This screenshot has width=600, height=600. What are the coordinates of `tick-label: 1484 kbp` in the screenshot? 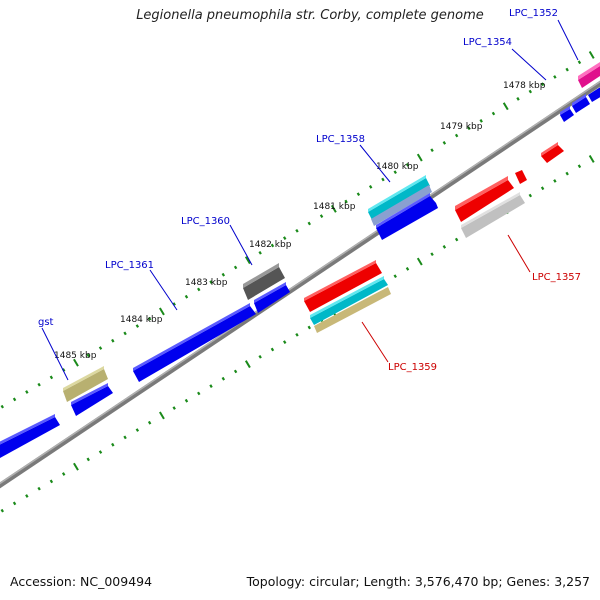 It's located at (141, 320).